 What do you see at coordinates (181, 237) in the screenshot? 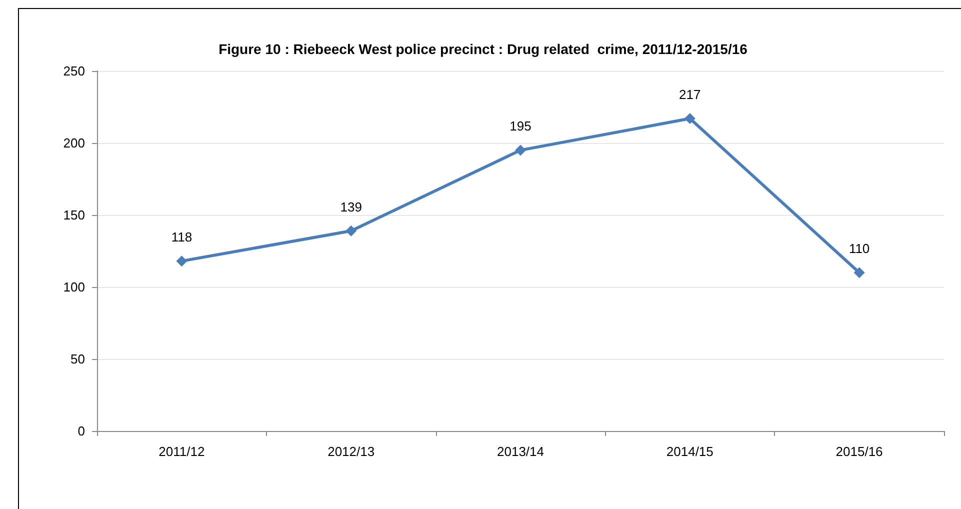
I see `data-label: 118` at bounding box center [181, 237].